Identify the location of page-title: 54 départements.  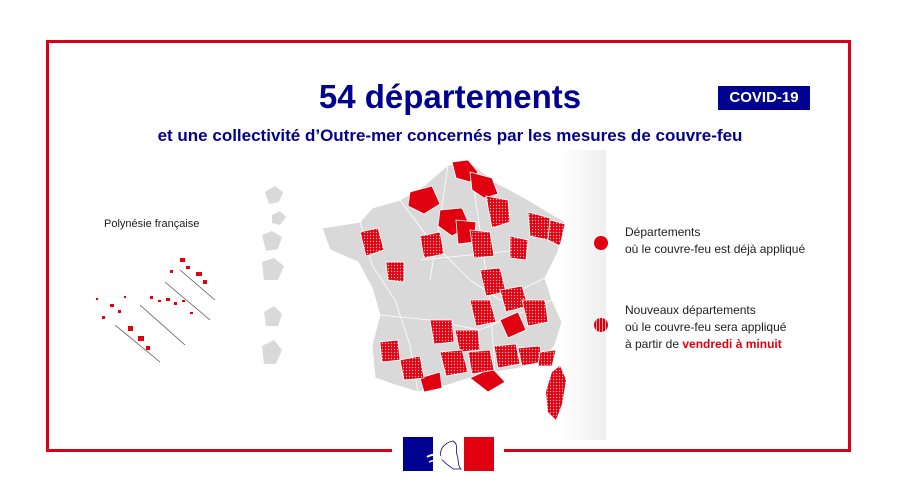
(450, 96).